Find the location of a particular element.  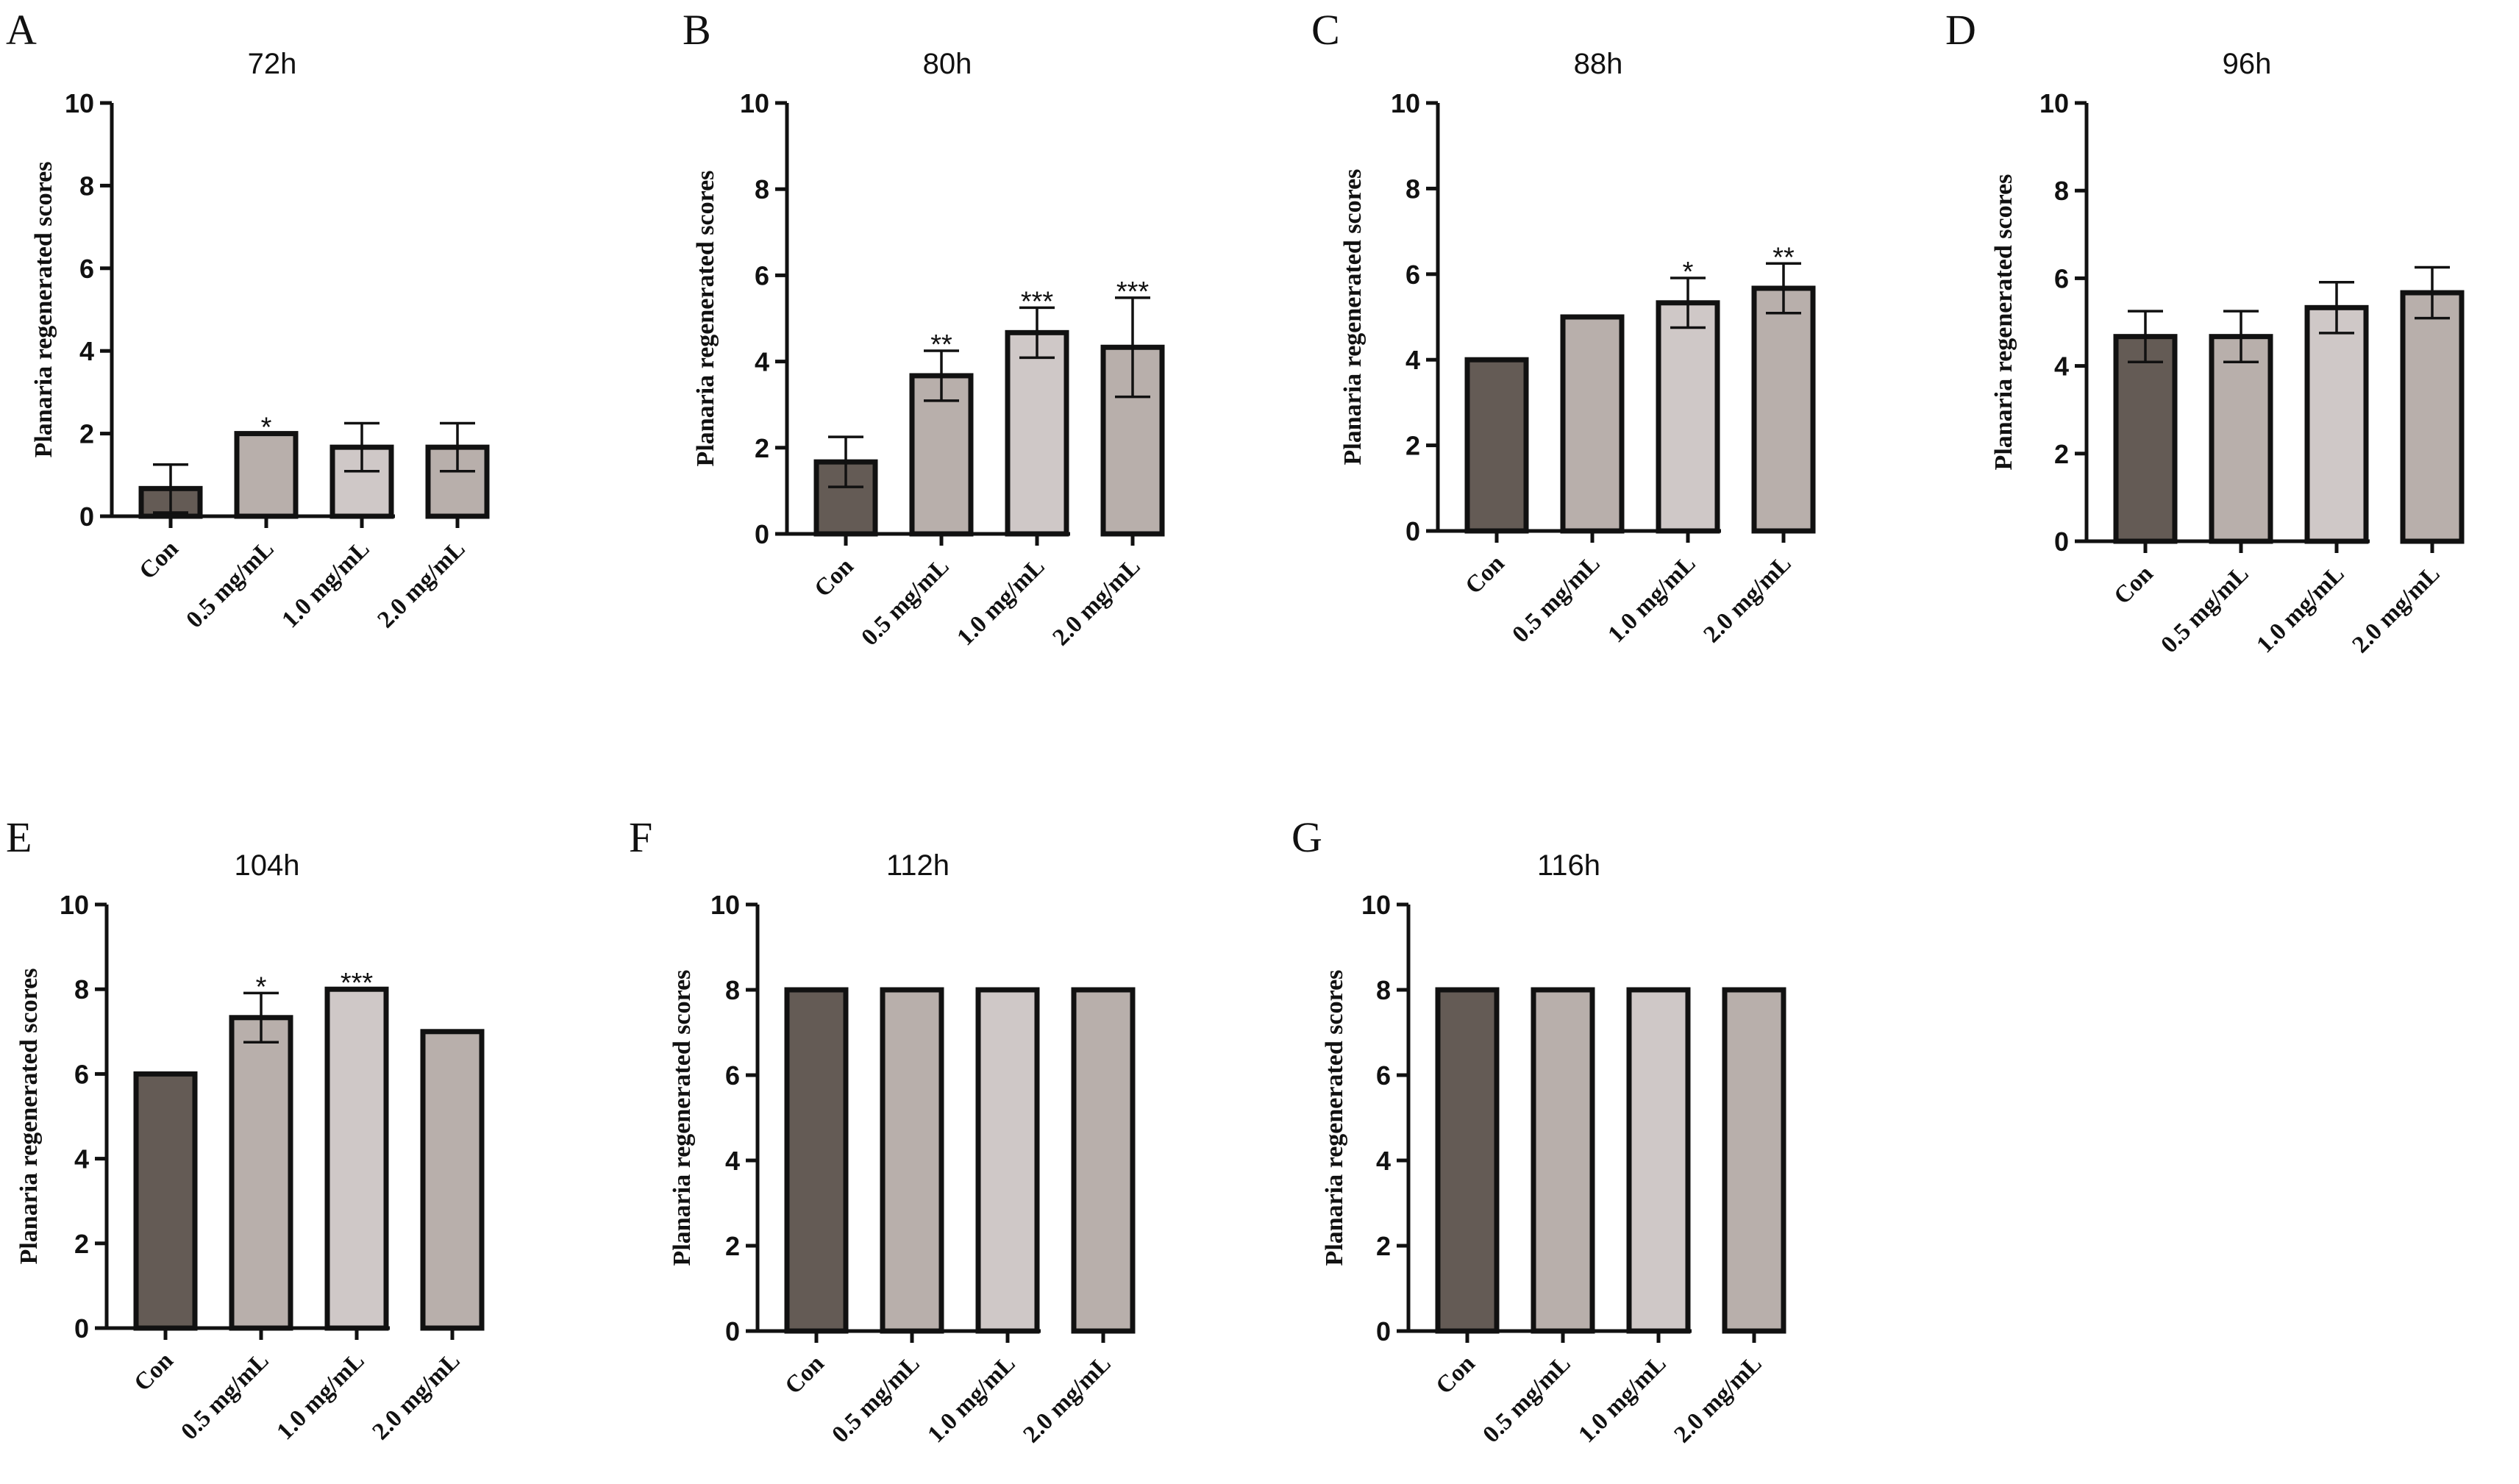

panel-letter: A is located at coordinates (21, 30).